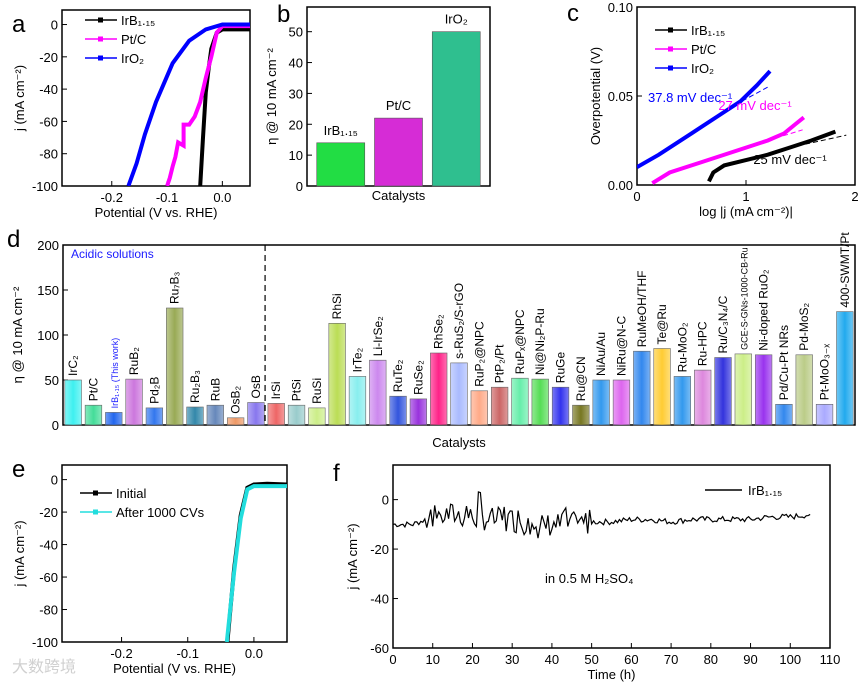 This screenshot has width=867, height=688. What do you see at coordinates (352, 556) in the screenshot?
I see `y-axis-label: j (mA cm⁻²)` at bounding box center [352, 556].